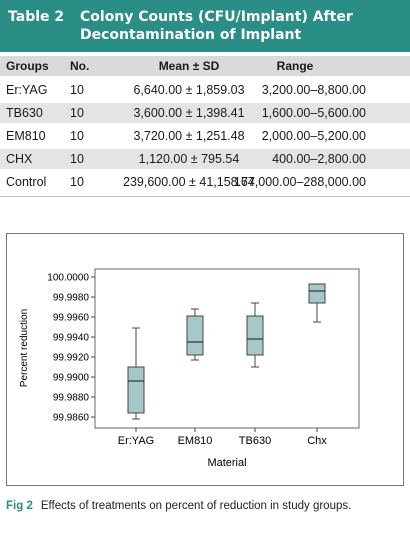  What do you see at coordinates (19, 506) in the screenshot?
I see `figure-label: Fig 2` at bounding box center [19, 506].